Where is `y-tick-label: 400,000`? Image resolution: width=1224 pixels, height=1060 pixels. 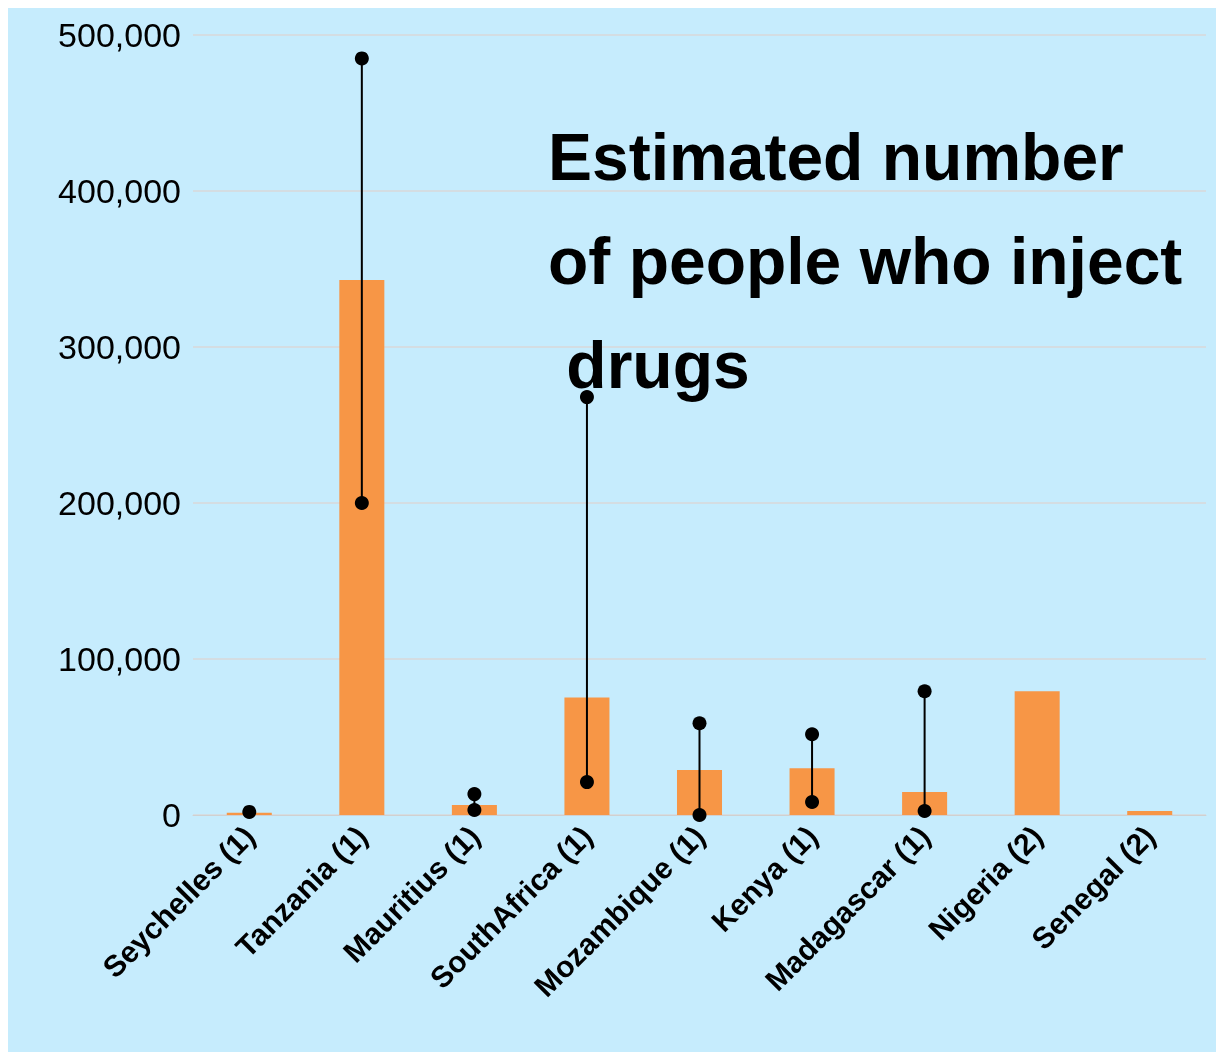
y-tick-label: 400,000 is located at coordinates (119, 191).